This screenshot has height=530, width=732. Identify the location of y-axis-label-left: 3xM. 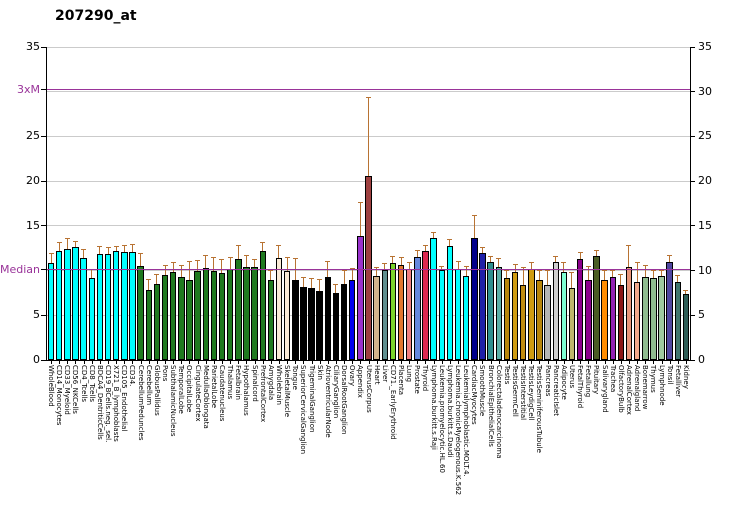
(28, 89).